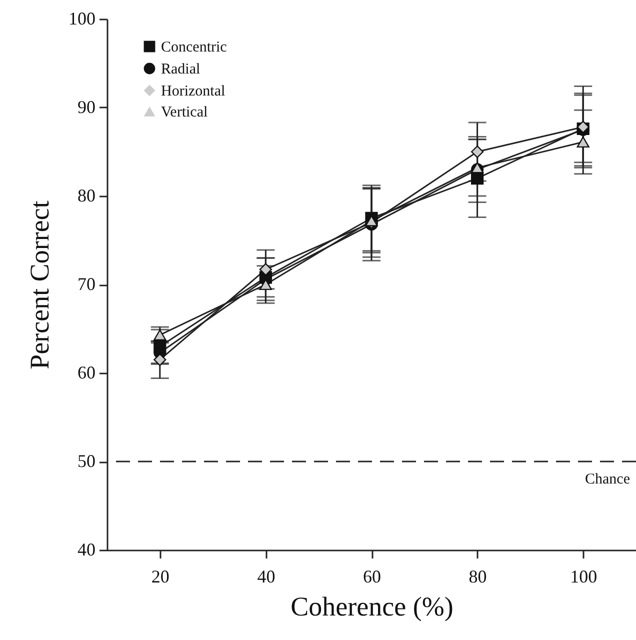 The width and height of the screenshot is (636, 640). What do you see at coordinates (180, 70) in the screenshot?
I see `legend-label: Radial` at bounding box center [180, 70].